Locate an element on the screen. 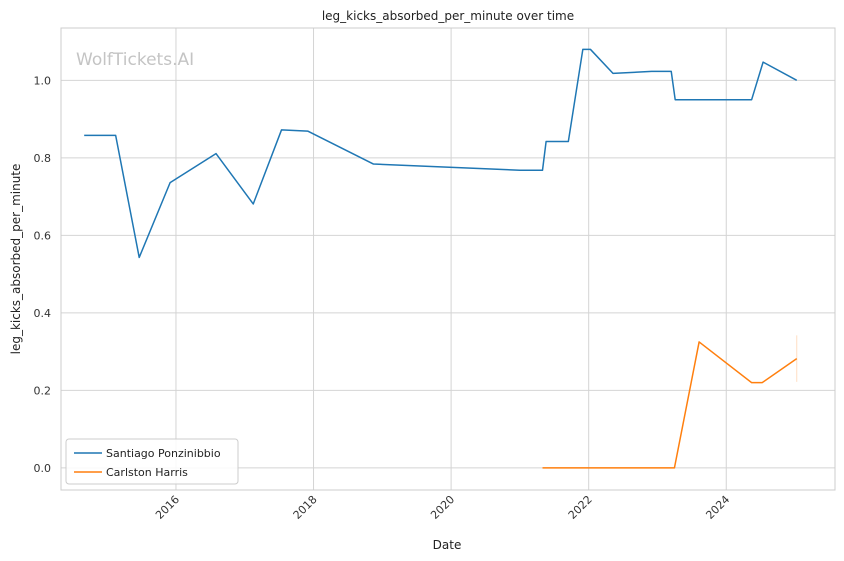 This screenshot has width=844, height=561. legend-box is located at coordinates (152, 461).